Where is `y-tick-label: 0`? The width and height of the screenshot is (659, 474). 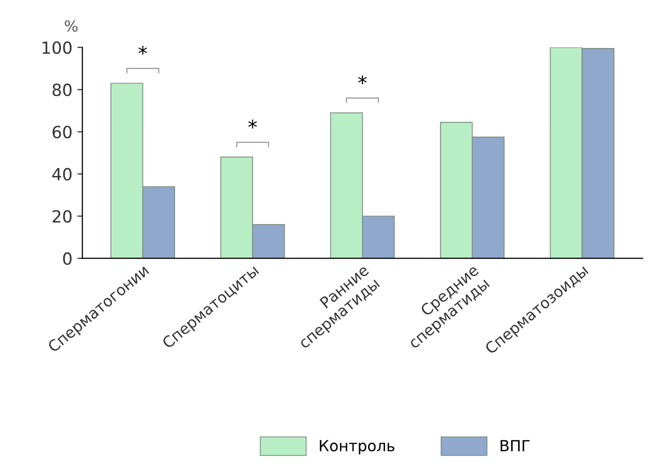 y-tick-label: 0 is located at coordinates (67, 258).